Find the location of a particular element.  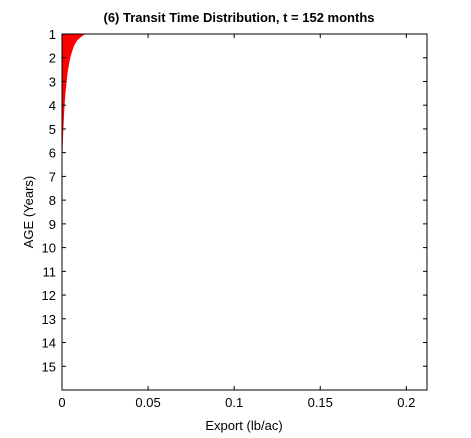

x-tick-label: 0.1 is located at coordinates (234, 402).